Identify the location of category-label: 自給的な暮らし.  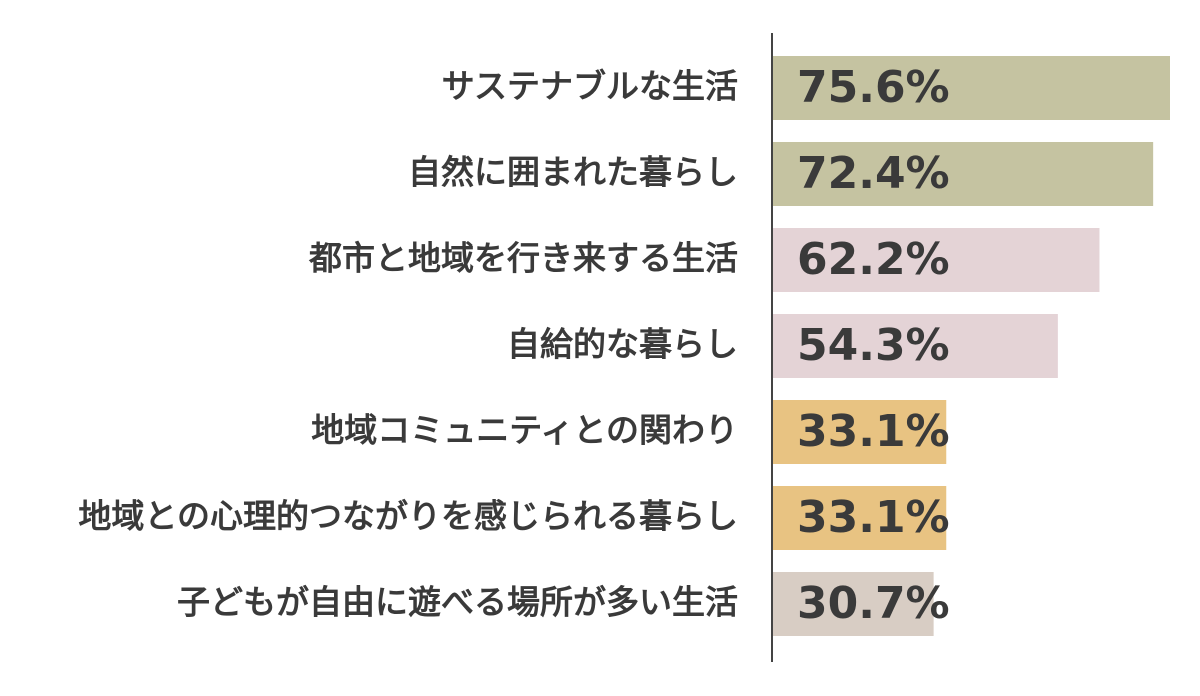
(622, 344).